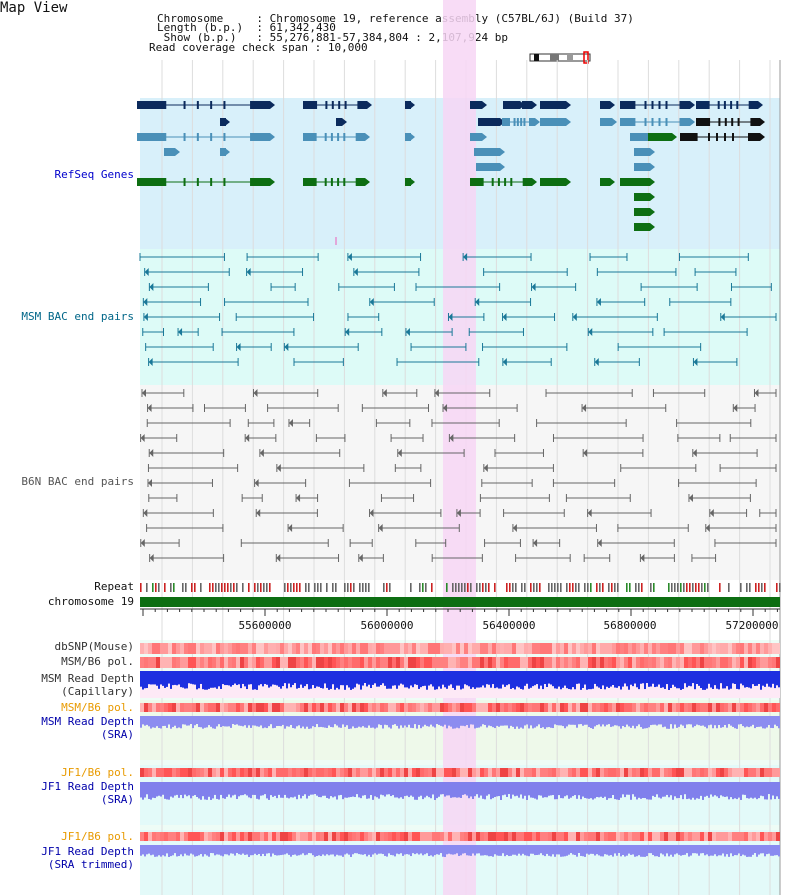 The height and width of the screenshot is (895, 800). I want to click on chromosome-ideogram, so click(561, 58).